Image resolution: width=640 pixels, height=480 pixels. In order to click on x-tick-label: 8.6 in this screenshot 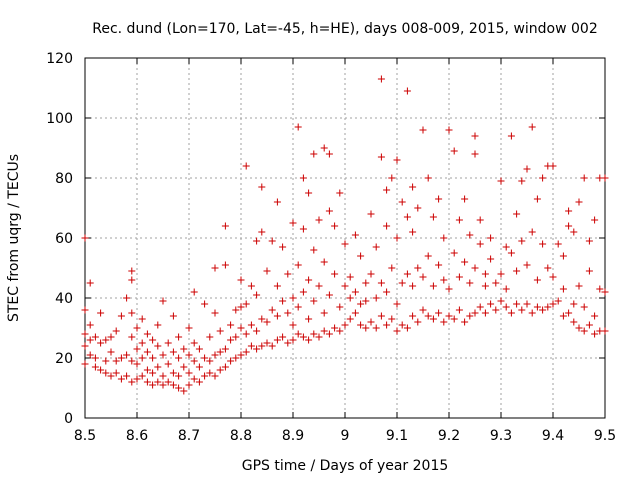, I will do `click(137, 436)`.